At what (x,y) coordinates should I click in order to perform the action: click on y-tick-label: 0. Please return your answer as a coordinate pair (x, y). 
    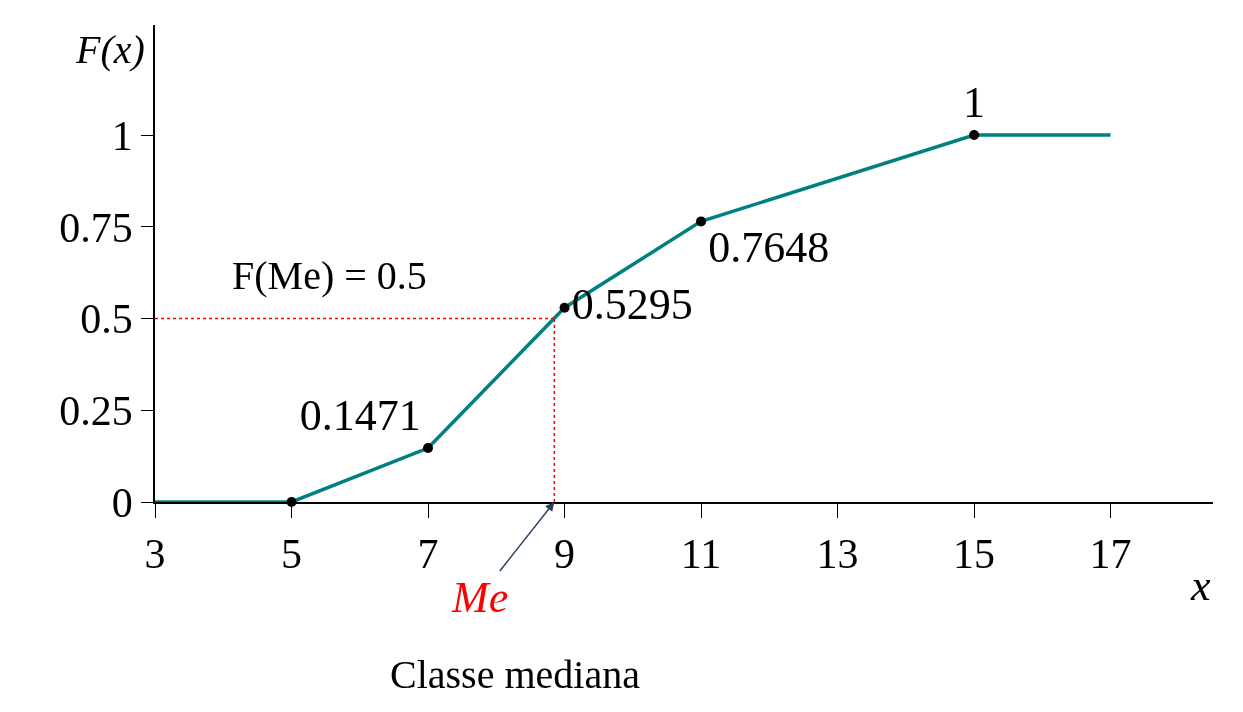
    Looking at the image, I should click on (122, 502).